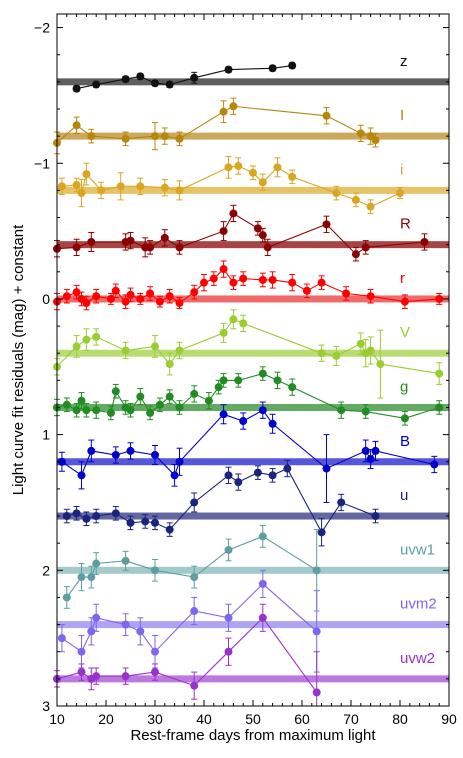 The width and height of the screenshot is (463, 758). Describe the element at coordinates (57, 719) in the screenshot. I see `x-tick-label: 10` at that location.